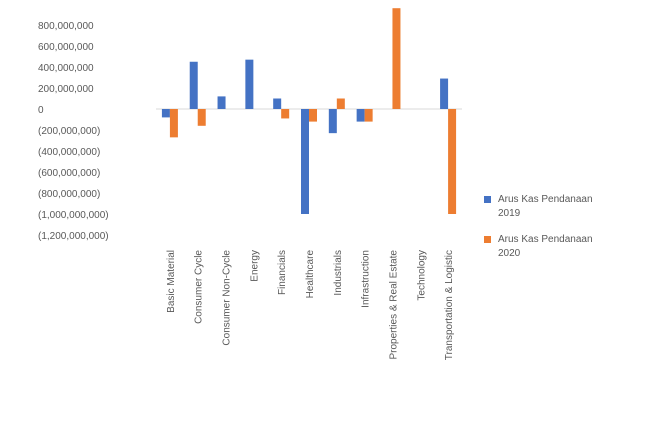 The height and width of the screenshot is (441, 658). What do you see at coordinates (73, 236) in the screenshot?
I see `y-tick-label: (1,200,000,000)` at bounding box center [73, 236].